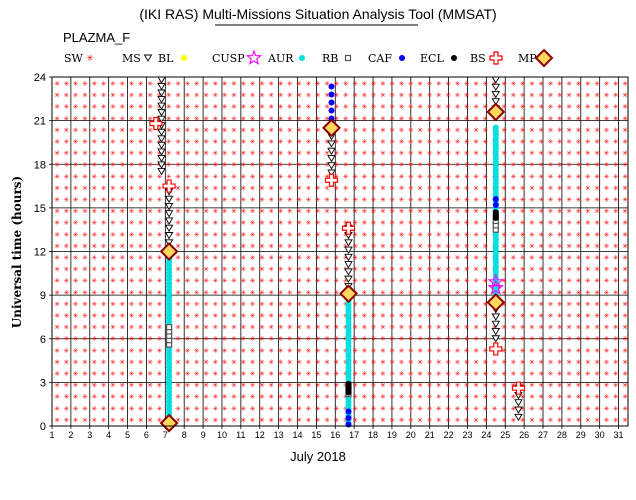 This screenshot has width=636, height=500. Describe the element at coordinates (496, 112) in the screenshot. I see `data-point-mp` at that location.